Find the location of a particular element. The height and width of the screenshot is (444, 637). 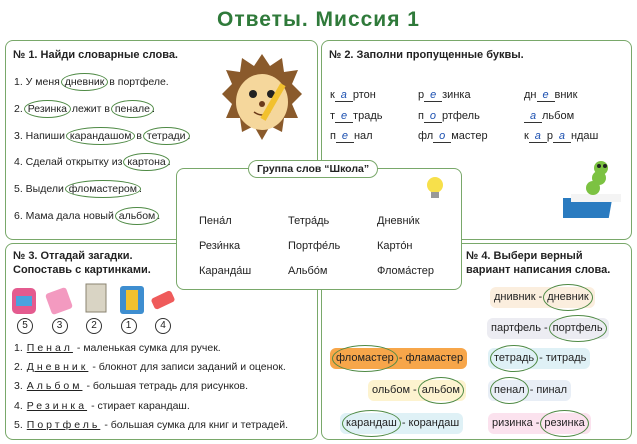

word-group-title: Группа слов “Школа” is located at coordinates (313, 169).